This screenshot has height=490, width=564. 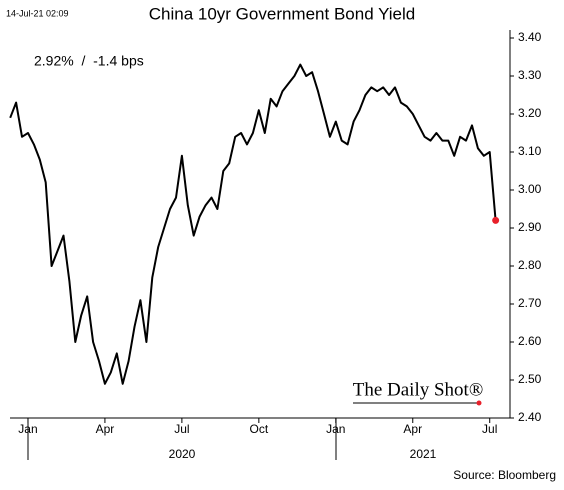 I want to click on watermark: The Daily Shot®, so click(x=418, y=389).